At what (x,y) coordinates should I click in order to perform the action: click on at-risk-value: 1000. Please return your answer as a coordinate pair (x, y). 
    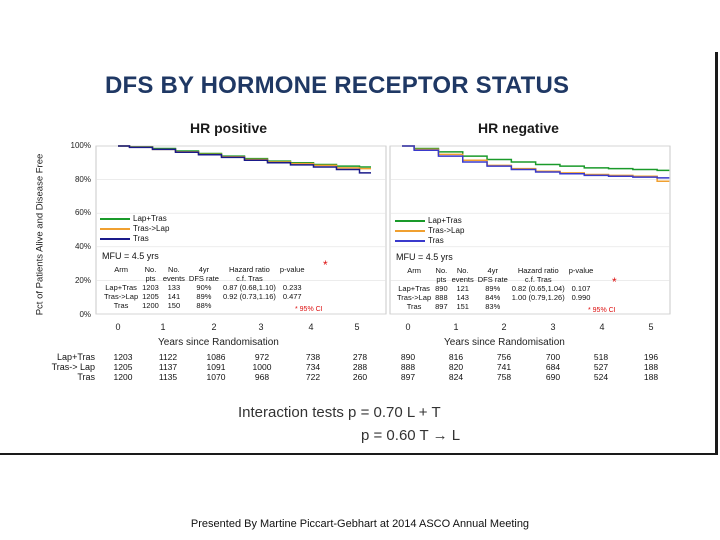
    Looking at the image, I should click on (262, 367).